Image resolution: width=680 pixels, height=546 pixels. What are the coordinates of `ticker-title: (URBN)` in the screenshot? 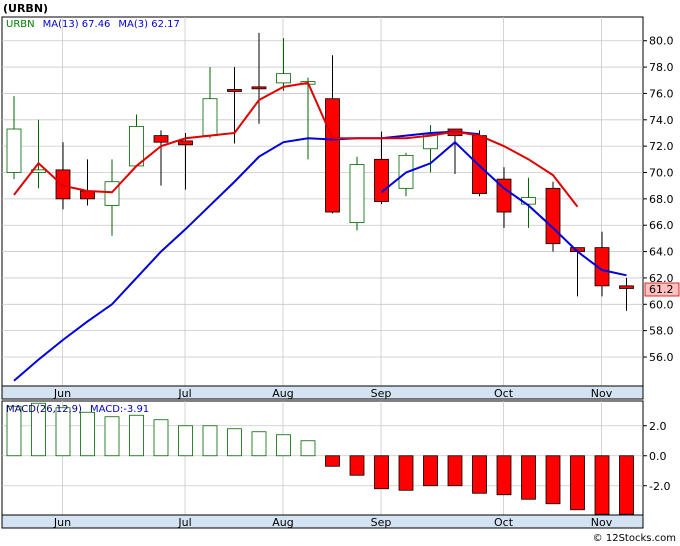 It's located at (25, 8).